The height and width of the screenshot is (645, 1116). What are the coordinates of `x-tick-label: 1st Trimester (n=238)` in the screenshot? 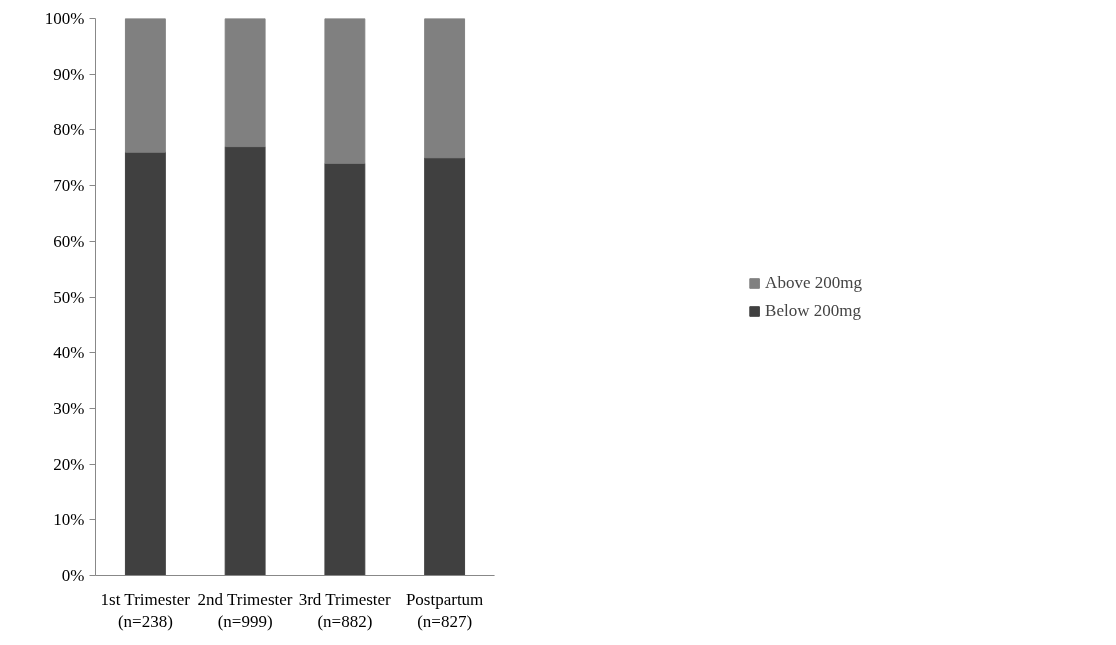 It's located at (145, 610).